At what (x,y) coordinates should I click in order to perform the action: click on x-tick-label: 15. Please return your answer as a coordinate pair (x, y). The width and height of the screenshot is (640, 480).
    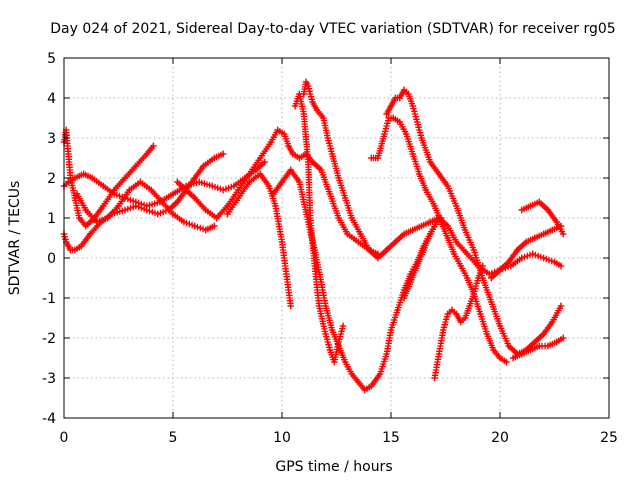
    Looking at the image, I should click on (391, 438).